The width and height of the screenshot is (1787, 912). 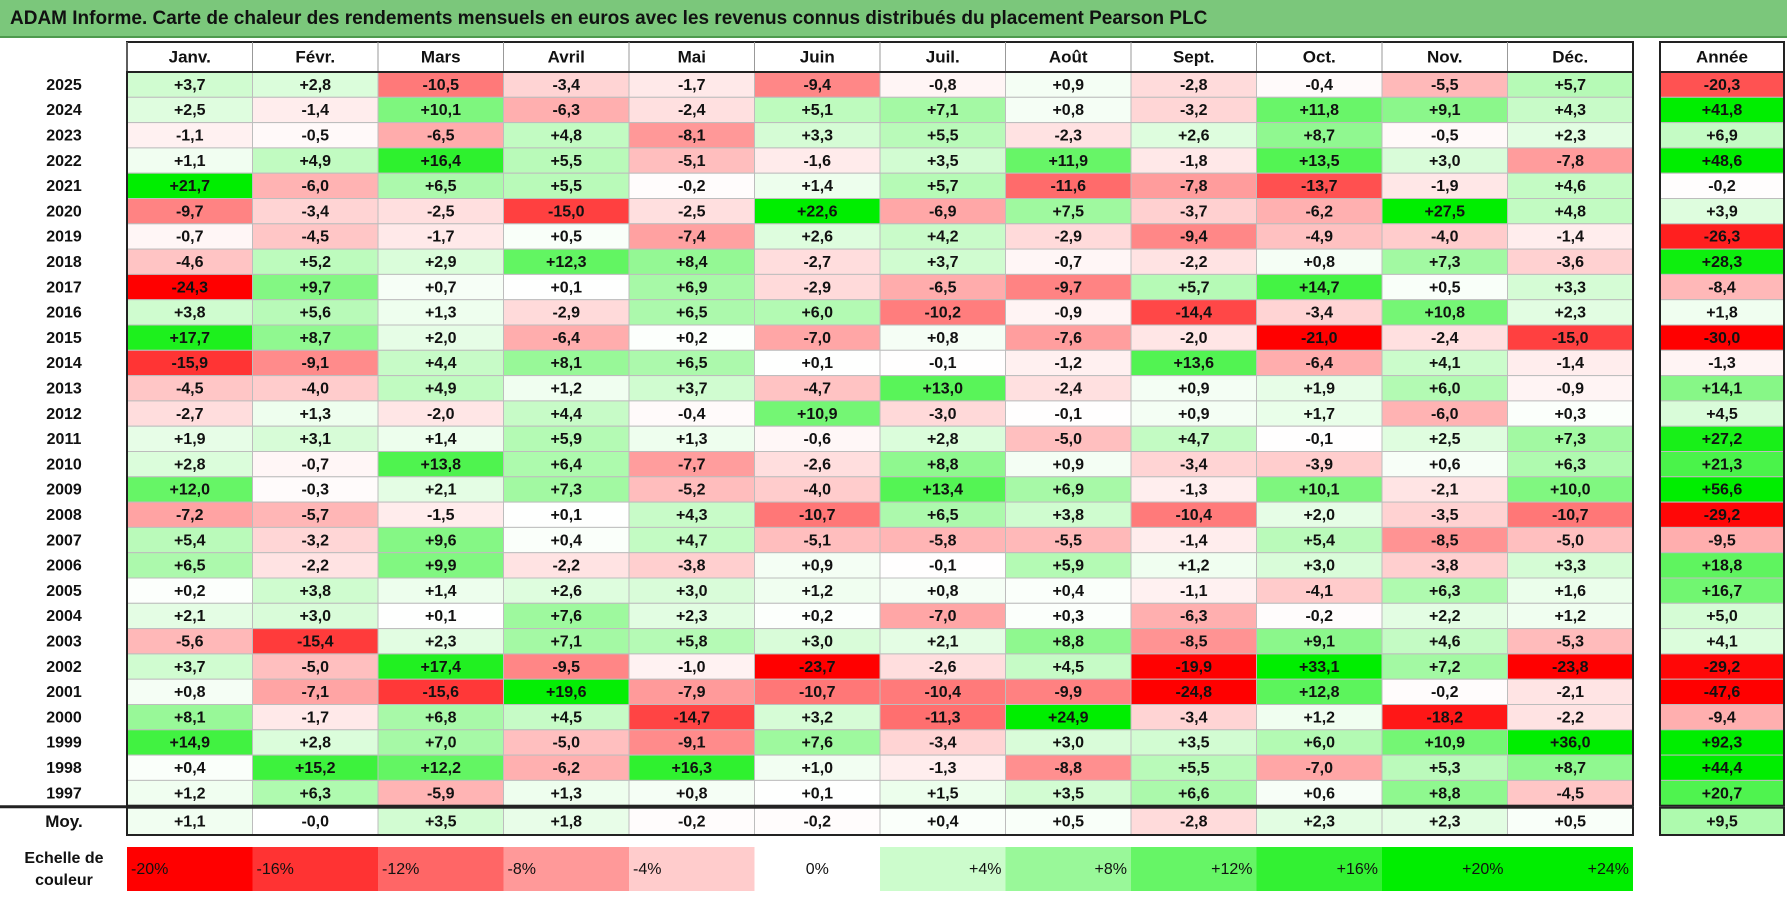 I want to click on cell-value: +3,5, so click(x=1194, y=743).